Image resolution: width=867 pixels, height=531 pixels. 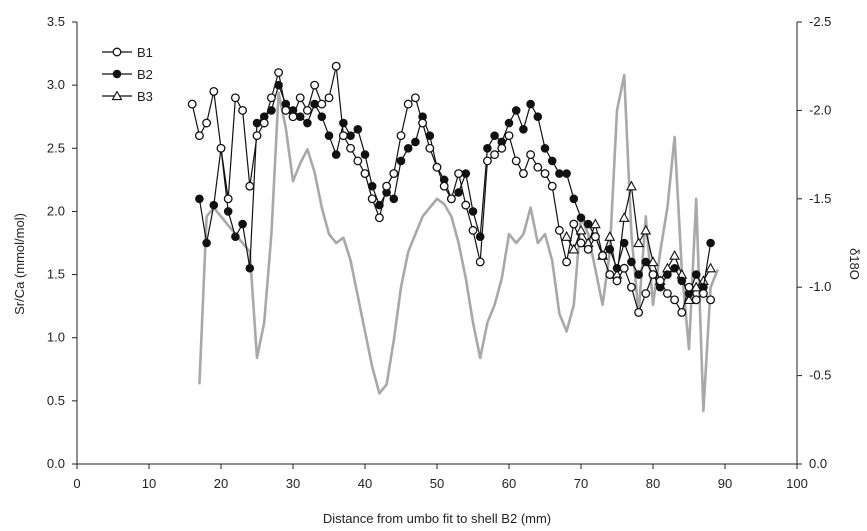 I want to click on y2-tick-label: -1.5, so click(x=820, y=198).